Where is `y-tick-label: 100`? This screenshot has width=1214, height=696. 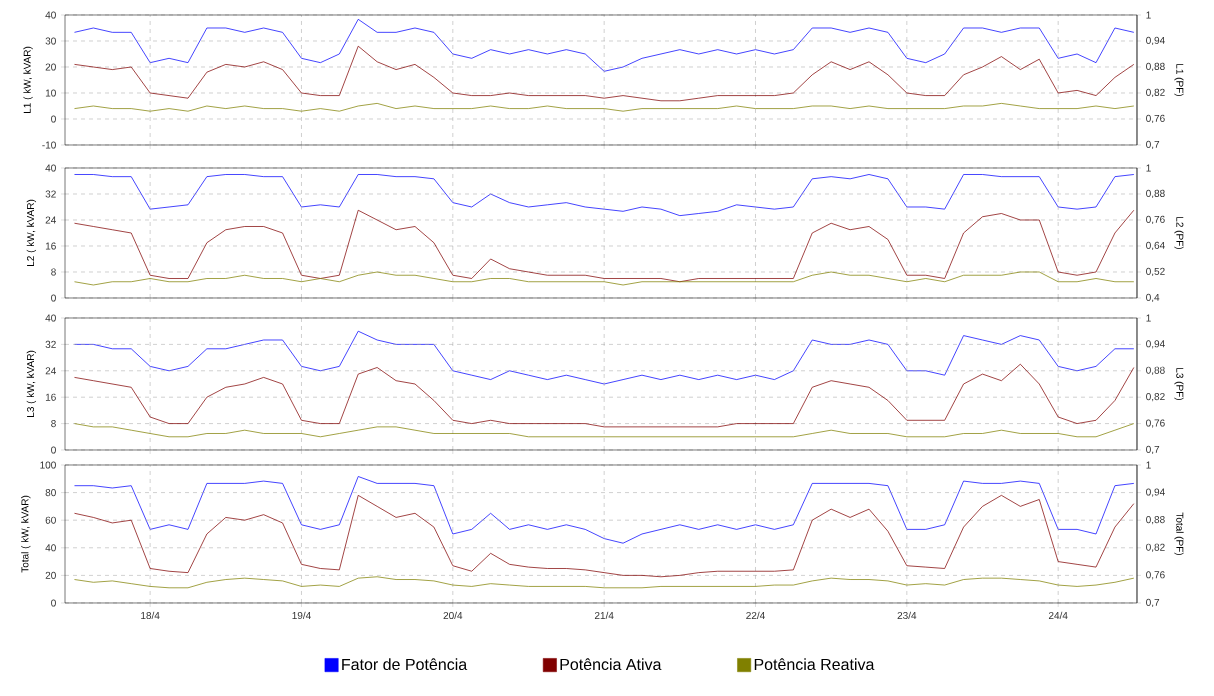
y-tick-label: 100 is located at coordinates (48, 465).